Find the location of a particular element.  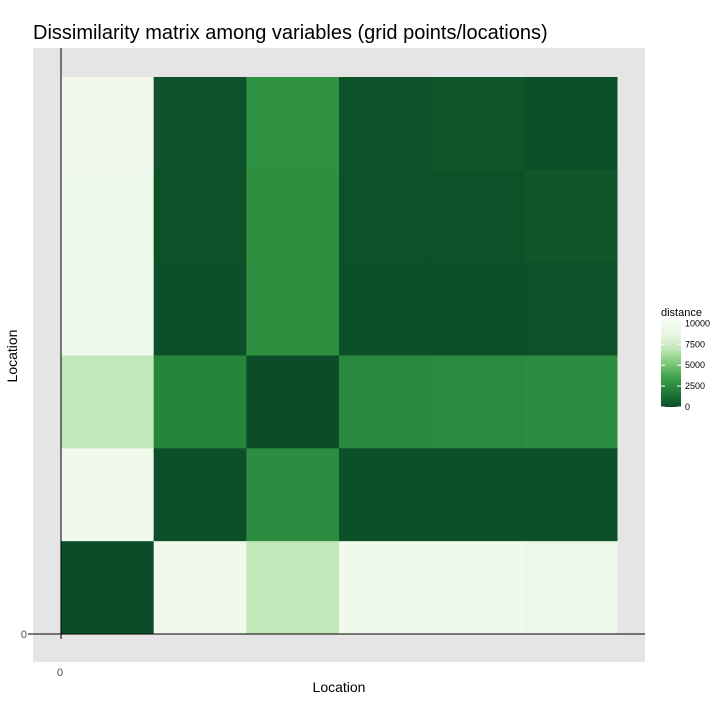

heatmap-cell-r2-c0 is located at coordinates (108, 309).